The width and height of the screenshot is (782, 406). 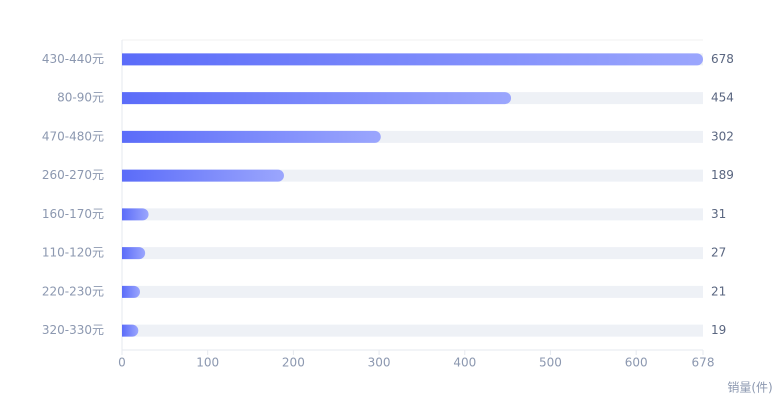 What do you see at coordinates (73, 214) in the screenshot?
I see `y-tick-label: 160-170元` at bounding box center [73, 214].